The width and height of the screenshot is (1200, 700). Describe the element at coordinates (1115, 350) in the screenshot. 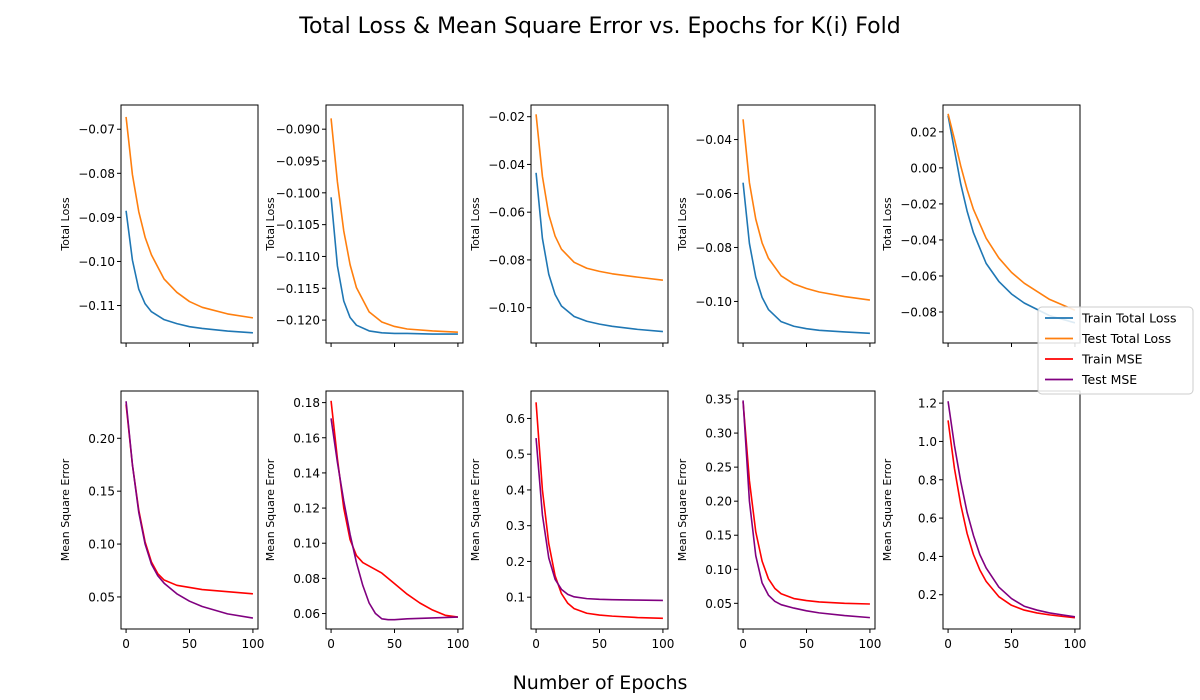

I see `legend-frame` at that location.